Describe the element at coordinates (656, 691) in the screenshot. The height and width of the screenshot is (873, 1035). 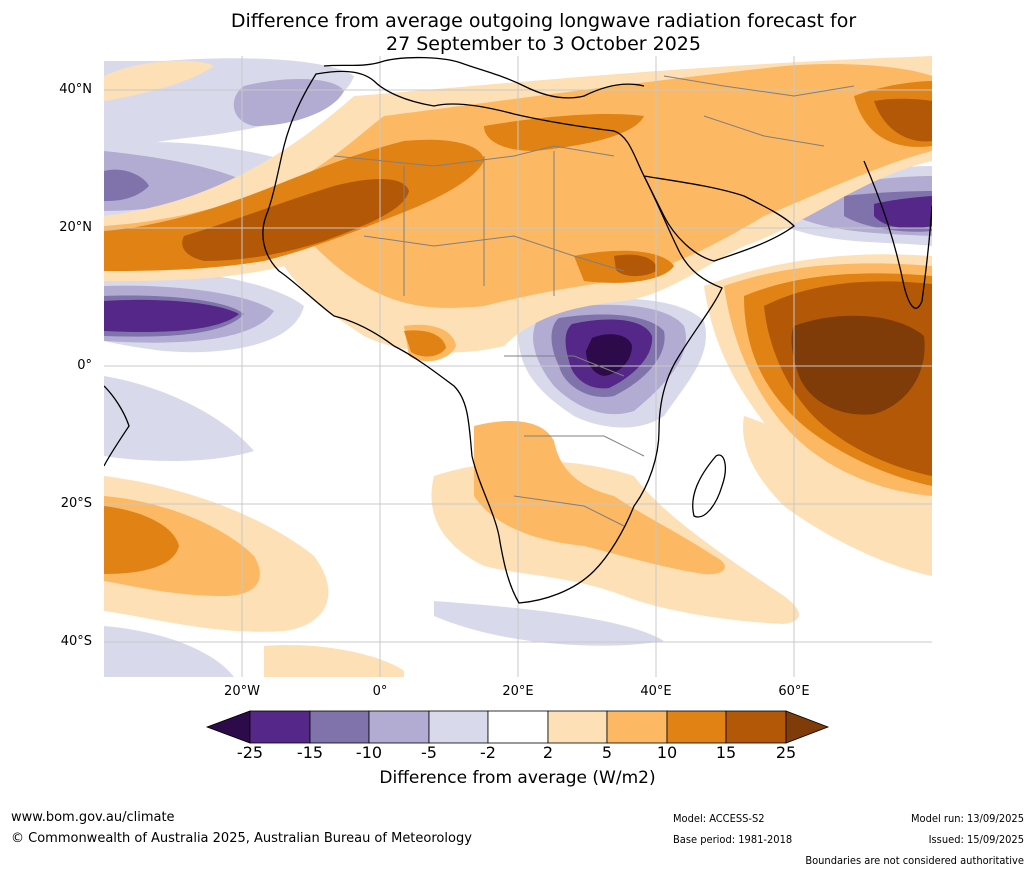
I see `lon-label-40e: 40°E` at that location.